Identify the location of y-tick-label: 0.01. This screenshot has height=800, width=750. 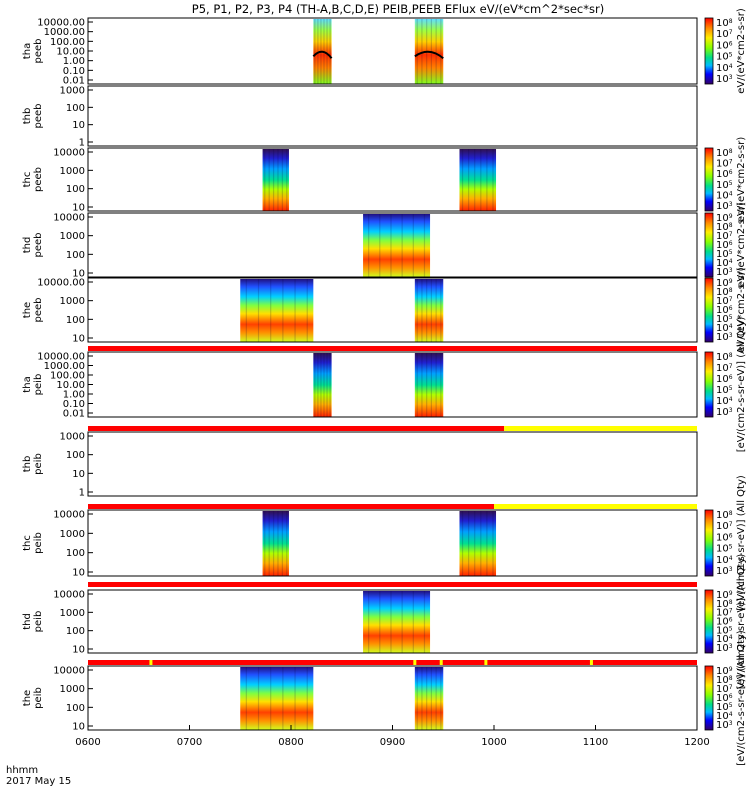
(74, 414).